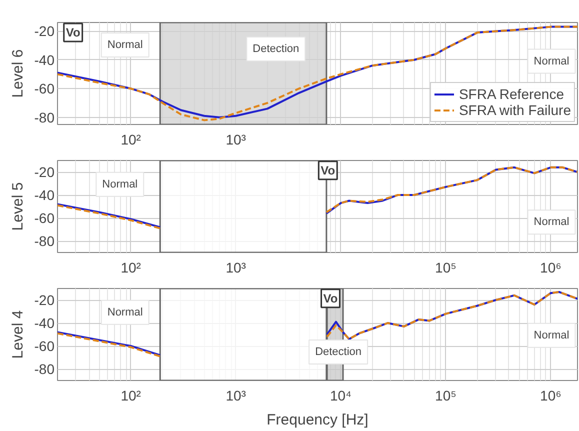 The image size is (579, 431). Describe the element at coordinates (317, 420) in the screenshot. I see `x-axis-title: Frequency [Hz]` at that location.